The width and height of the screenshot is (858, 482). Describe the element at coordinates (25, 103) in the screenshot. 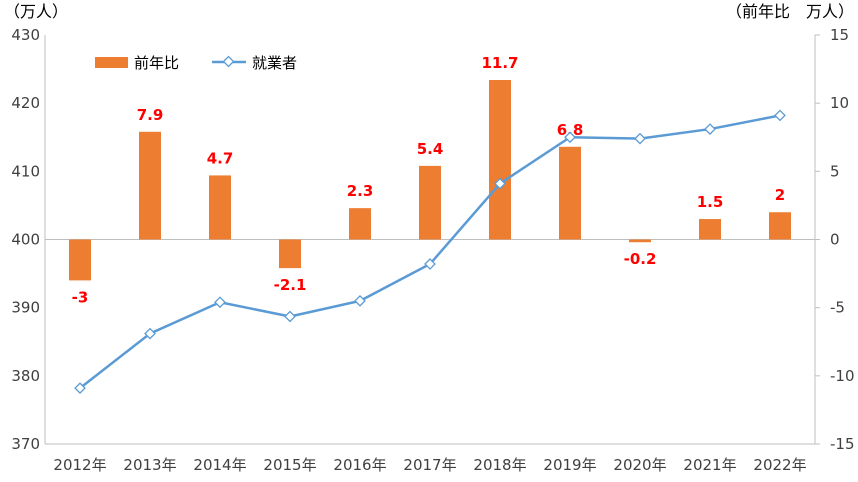

I see `left-tick-label: 420` at that location.